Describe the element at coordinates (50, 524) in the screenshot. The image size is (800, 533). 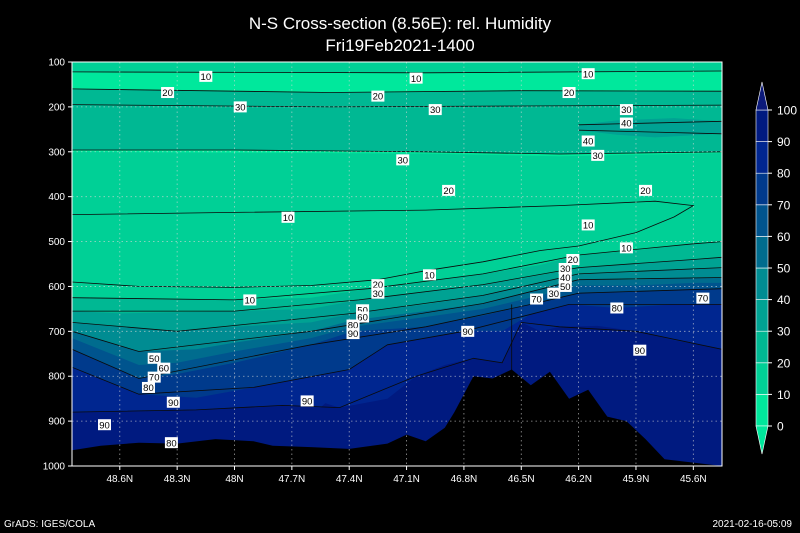
I see `footer-credit: GrADS: IGES/COLA` at that location.